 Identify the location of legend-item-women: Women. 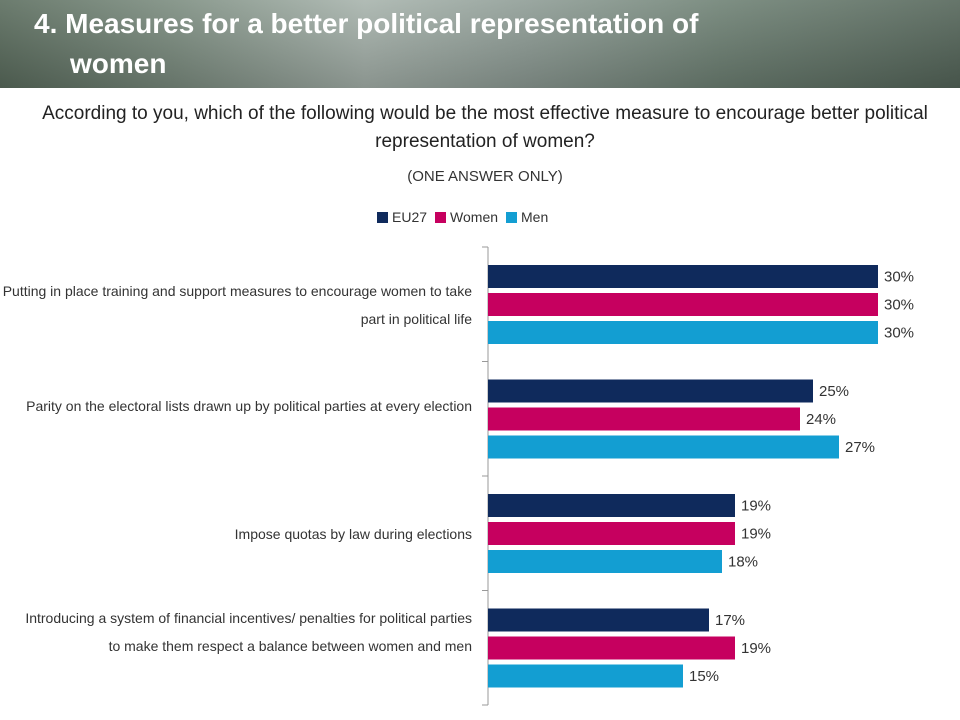
(466, 217).